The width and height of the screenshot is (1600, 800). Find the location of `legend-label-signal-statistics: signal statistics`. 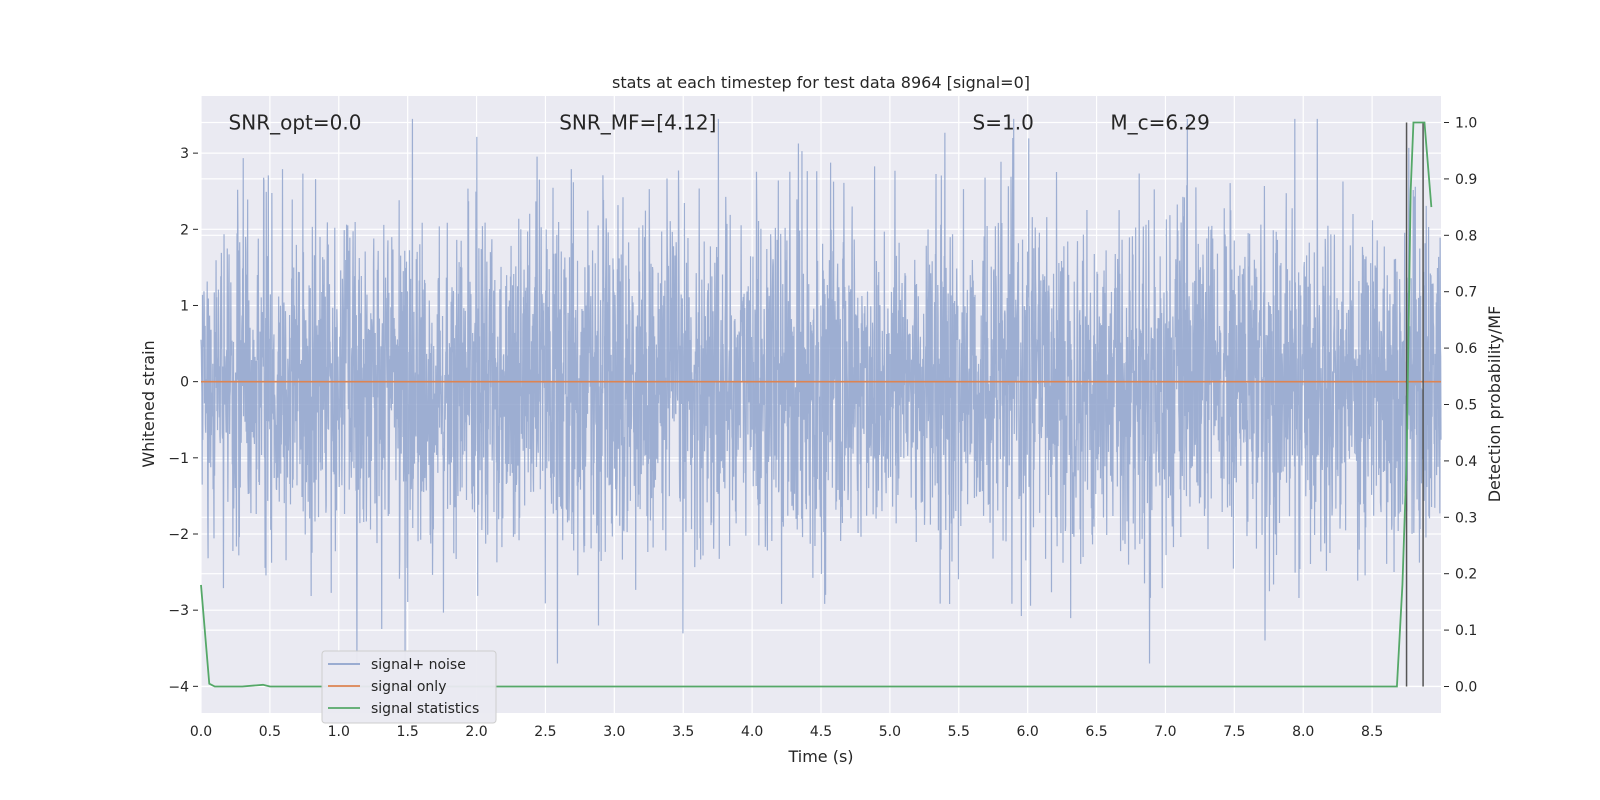

legend-label-signal-statistics: signal statistics is located at coordinates (425, 709).